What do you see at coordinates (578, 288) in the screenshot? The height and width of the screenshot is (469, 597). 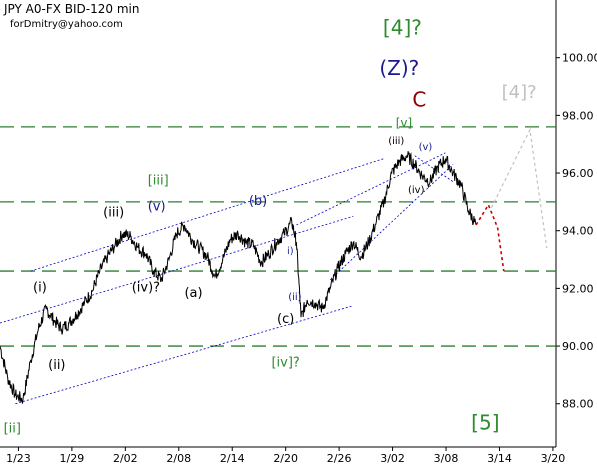 I see `y-tick-label: 92.00` at bounding box center [578, 288].